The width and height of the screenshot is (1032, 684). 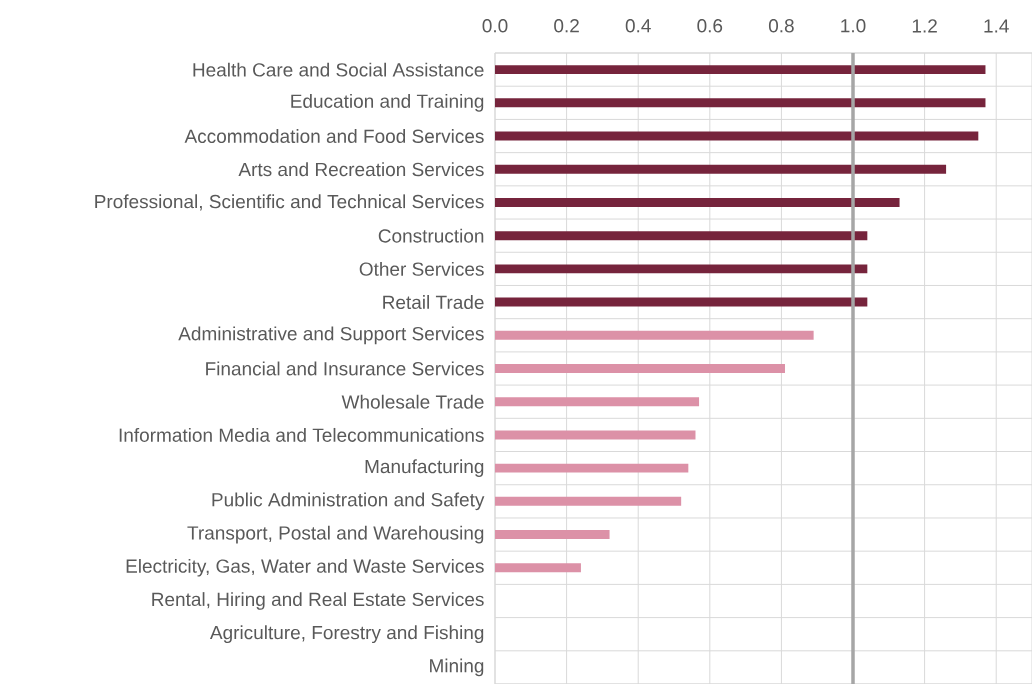 What do you see at coordinates (495, 26) in the screenshot?
I see `x-tick-label: 0.0` at bounding box center [495, 26].